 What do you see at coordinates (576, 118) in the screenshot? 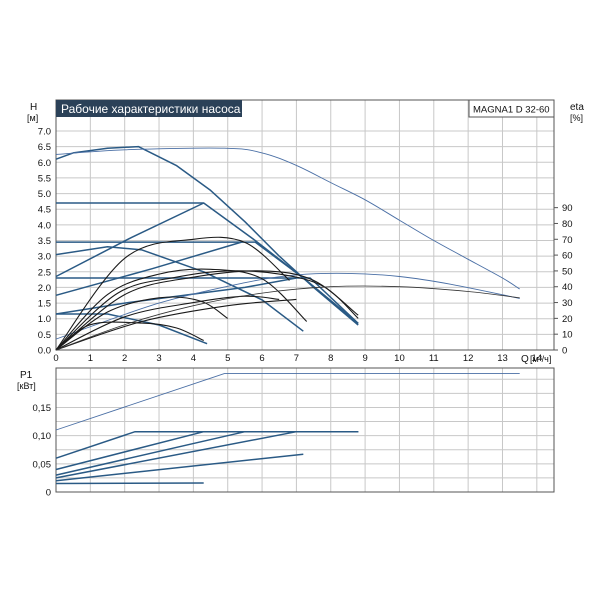
I see `y2-axis-unit: [%]` at bounding box center [576, 118].